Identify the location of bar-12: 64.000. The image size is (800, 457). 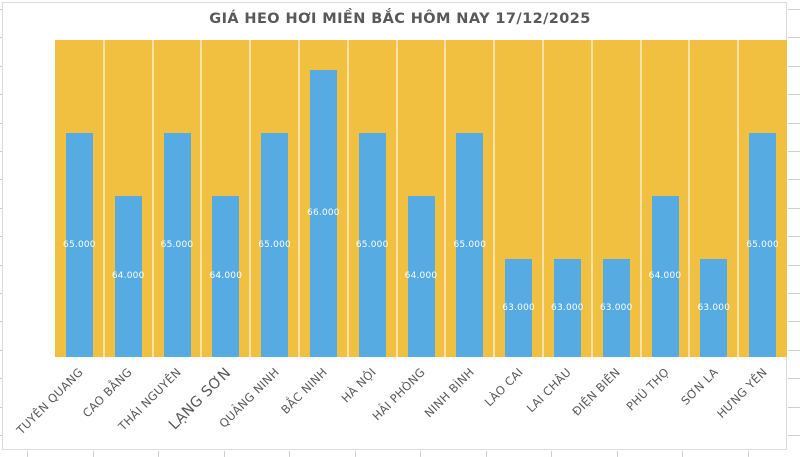
(665, 276).